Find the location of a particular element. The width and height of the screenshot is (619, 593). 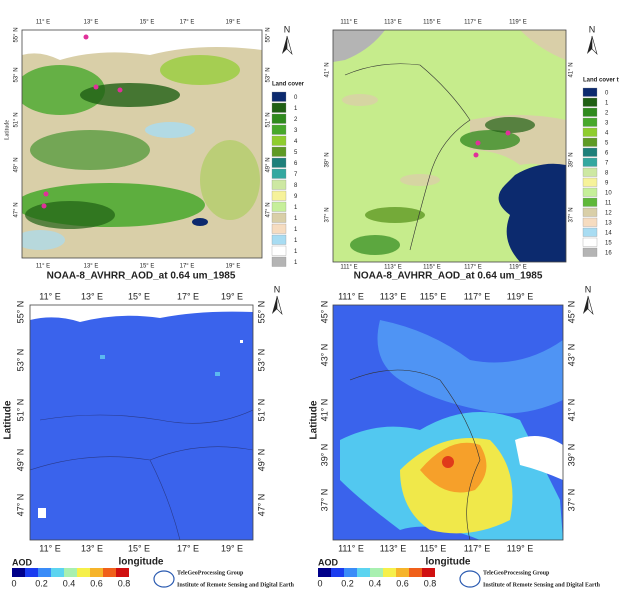

colorbar-label: 0.6 is located at coordinates (402, 583).